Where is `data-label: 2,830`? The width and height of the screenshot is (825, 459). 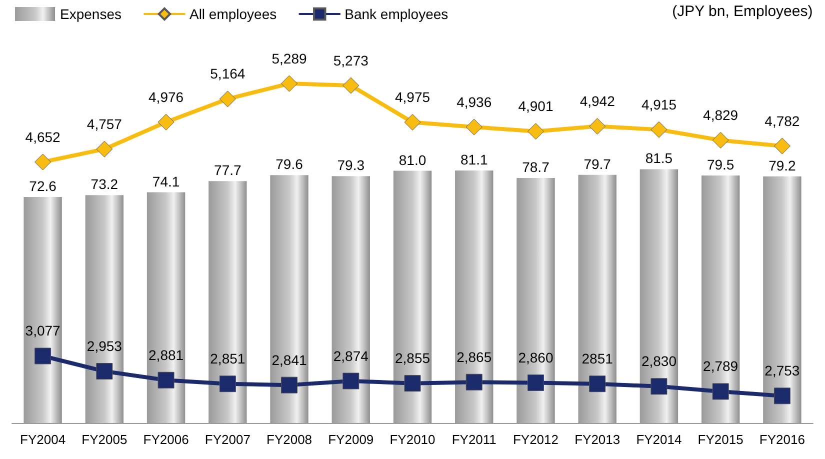 data-label: 2,830 is located at coordinates (659, 361).